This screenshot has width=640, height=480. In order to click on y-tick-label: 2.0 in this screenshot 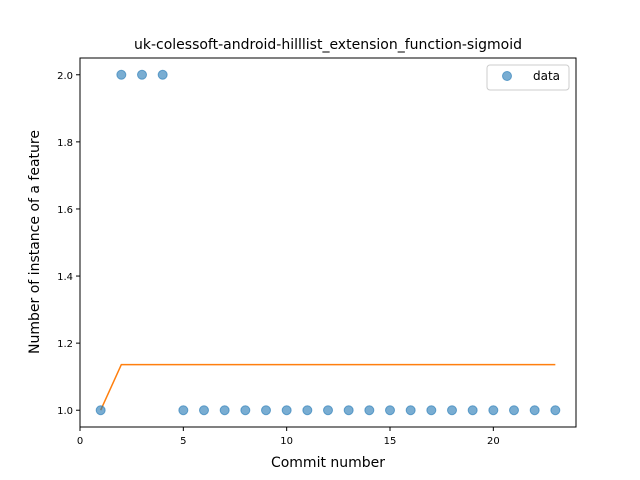, I will do `click(65, 76)`.